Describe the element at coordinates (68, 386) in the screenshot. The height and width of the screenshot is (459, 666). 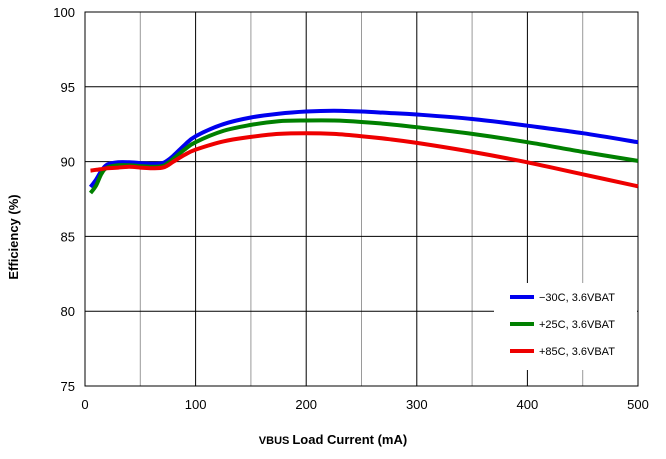
I see `y-tick-label: 75` at that location.